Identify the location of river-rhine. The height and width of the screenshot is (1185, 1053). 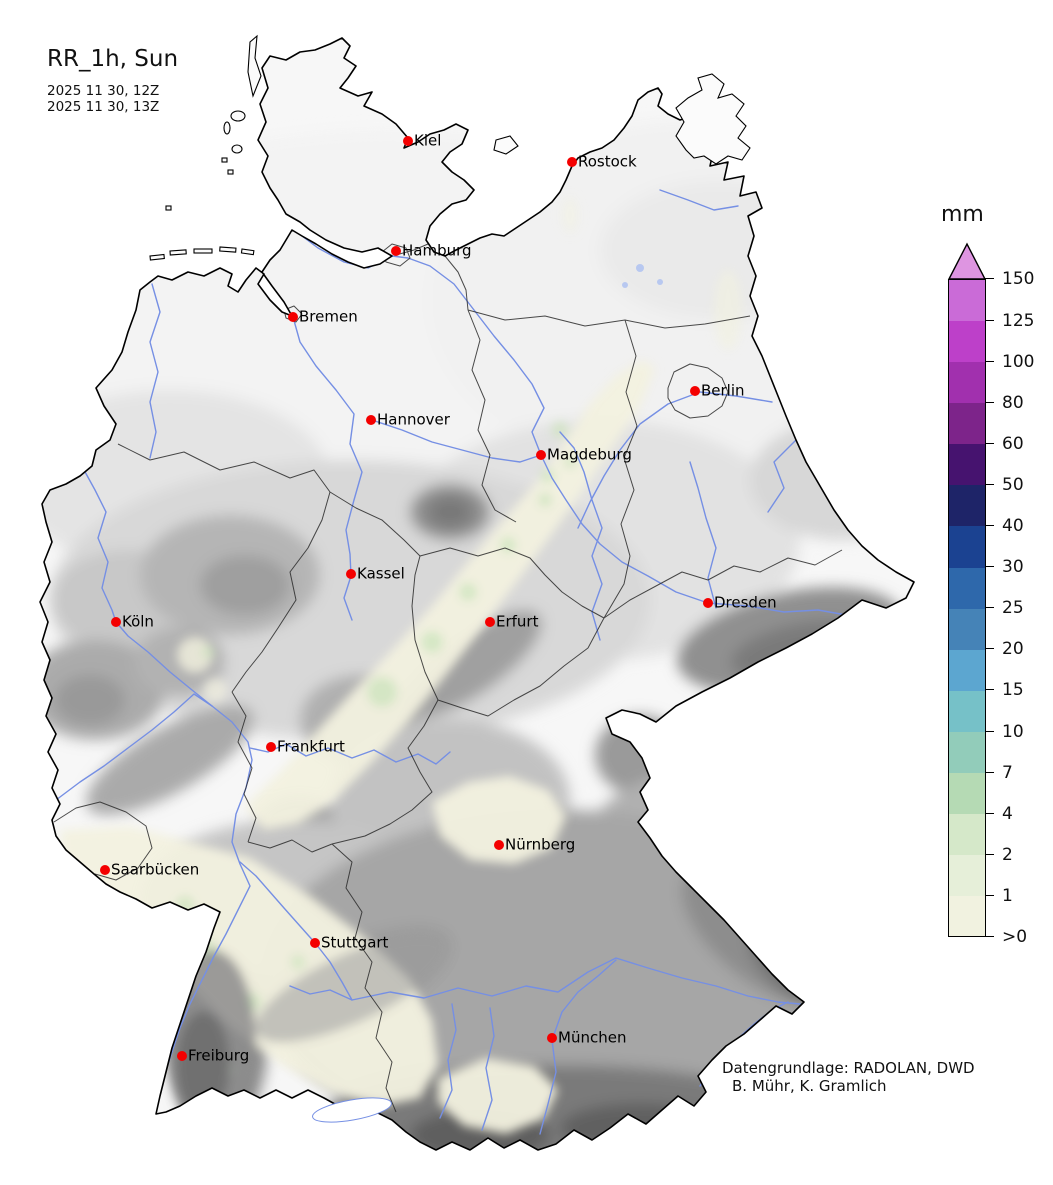
(168, 784).